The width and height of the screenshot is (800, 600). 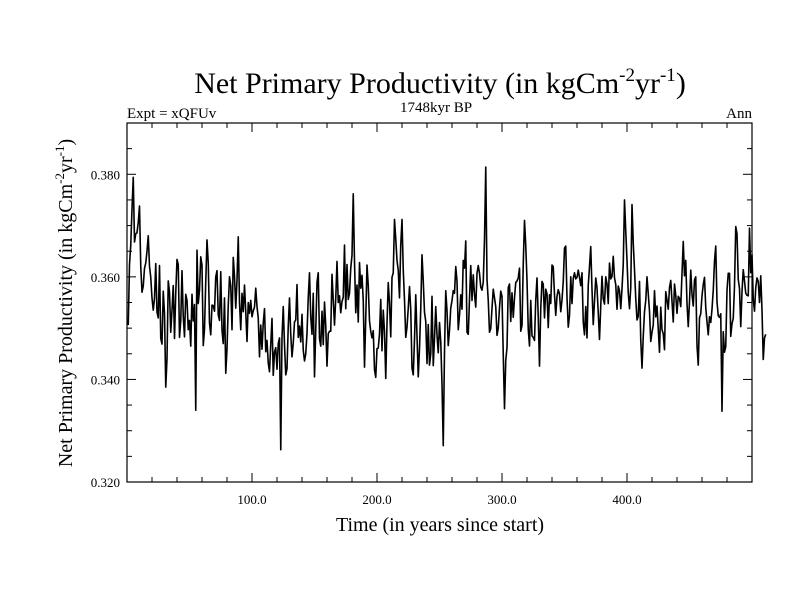 I want to click on chart-title-sup2: -1, so click(x=668, y=75).